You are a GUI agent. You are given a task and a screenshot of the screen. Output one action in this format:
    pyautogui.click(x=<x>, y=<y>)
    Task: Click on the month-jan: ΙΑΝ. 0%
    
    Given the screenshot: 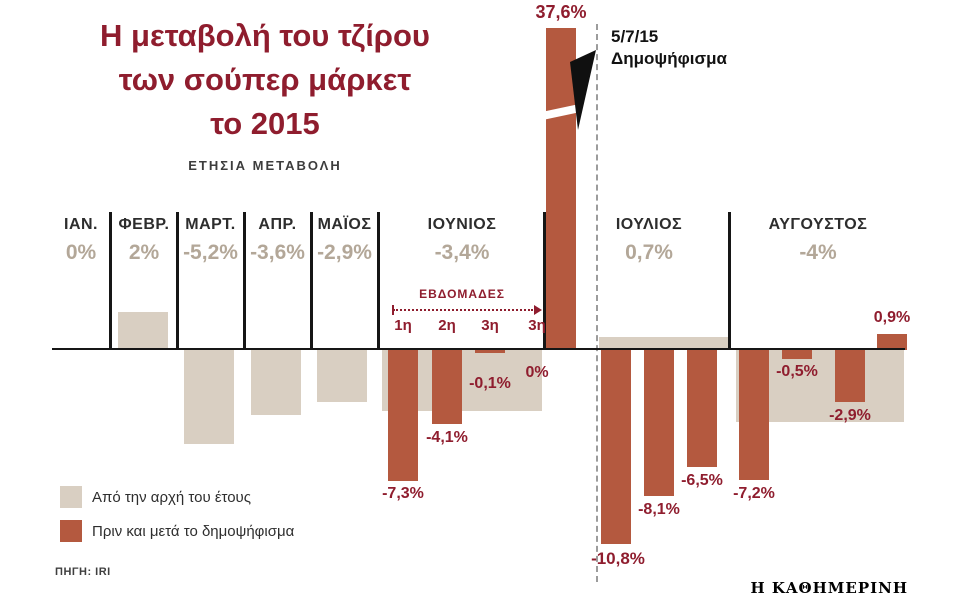 What is the action you would take?
    pyautogui.click(x=81, y=240)
    